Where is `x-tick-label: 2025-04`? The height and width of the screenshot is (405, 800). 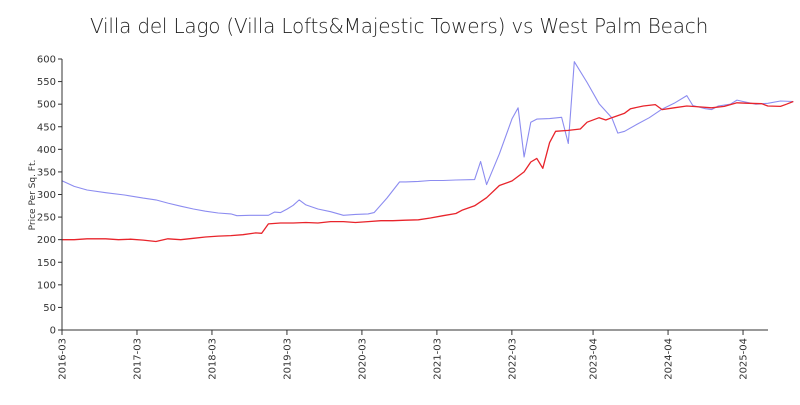
x-tick-label: 2025-04 is located at coordinates (744, 359).